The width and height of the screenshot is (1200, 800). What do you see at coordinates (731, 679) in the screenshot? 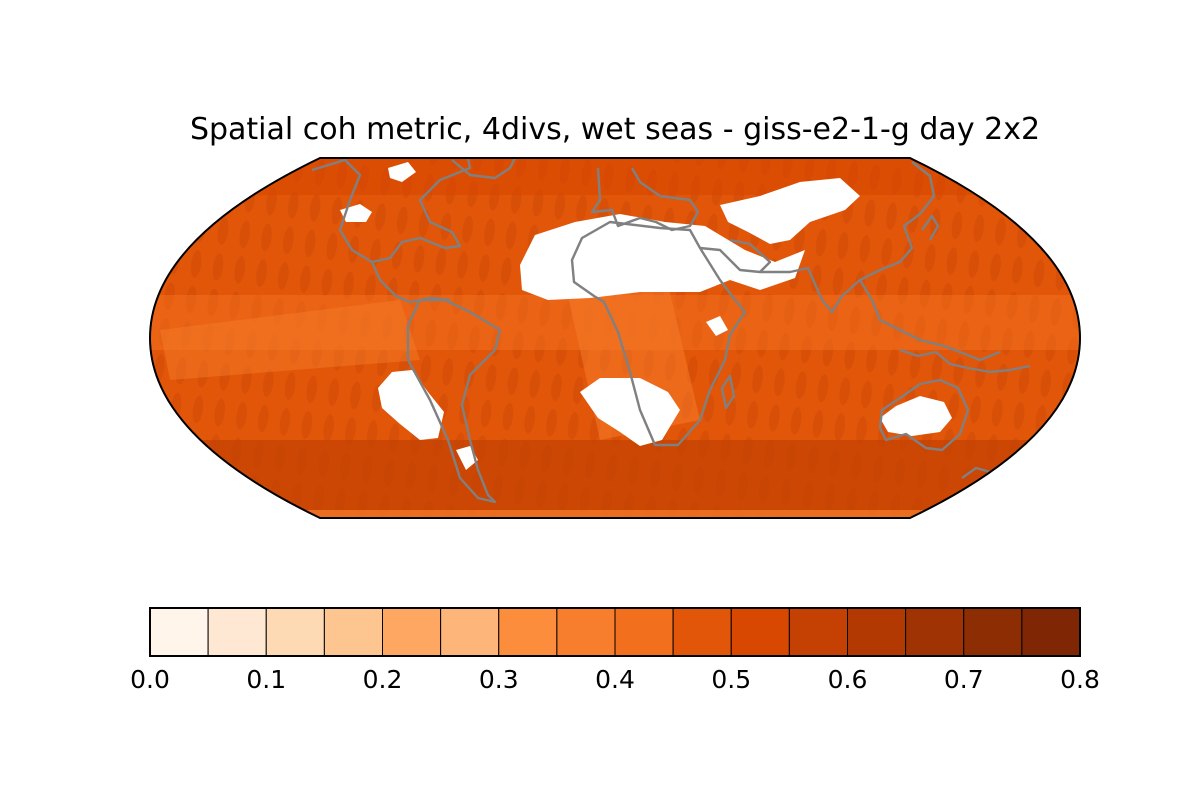
I see `colorbar-tick-label: 0.5` at bounding box center [731, 679].